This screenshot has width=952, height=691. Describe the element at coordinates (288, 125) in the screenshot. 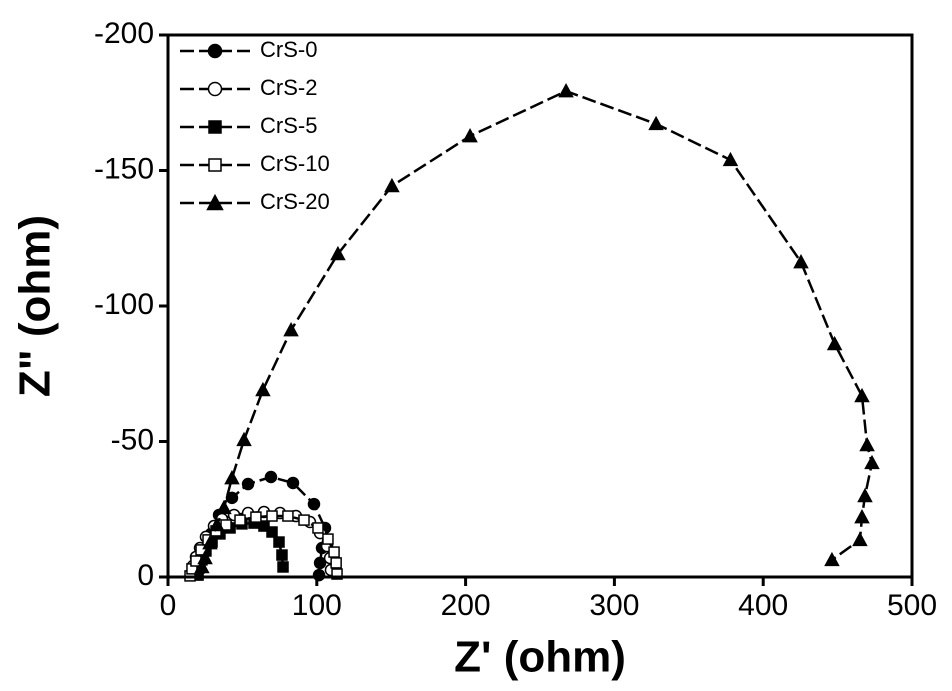

I see `legend-label: CrS-5` at that location.